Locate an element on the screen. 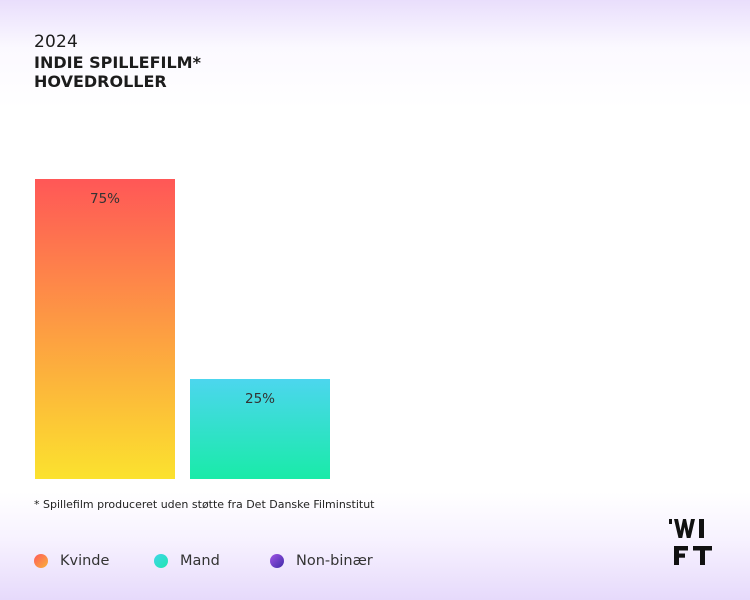 The width and height of the screenshot is (750, 600). legend-label-kvinde: Kvinde is located at coordinates (85, 561).